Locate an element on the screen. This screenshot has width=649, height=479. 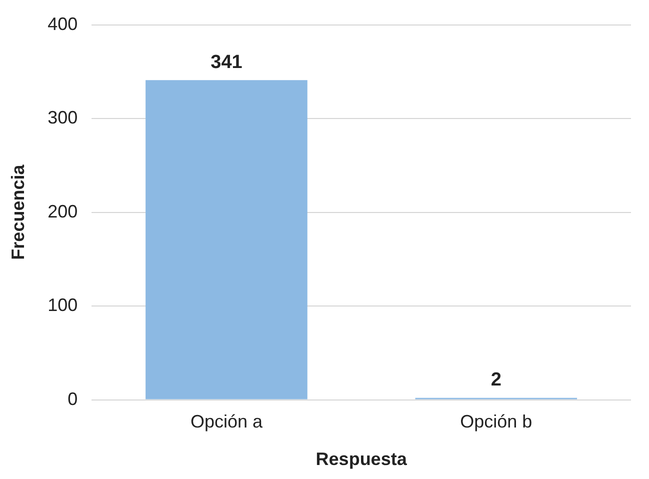
y-axis-title: Frecuencia is located at coordinates (18, 212).